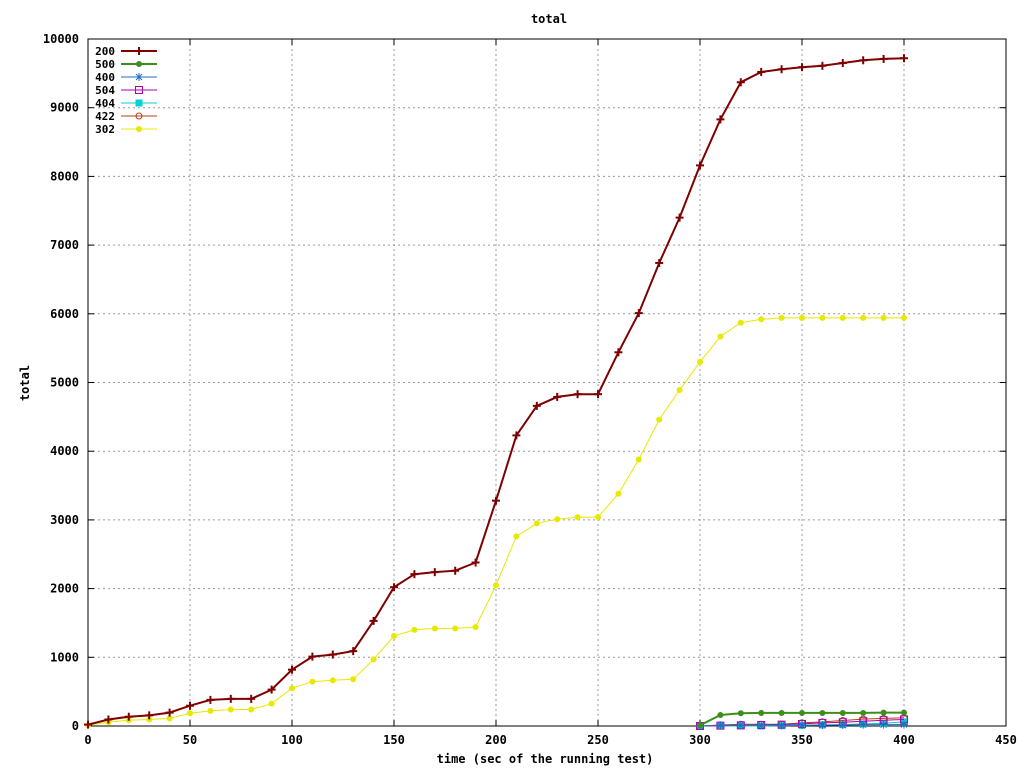 The width and height of the screenshot is (1024, 768). What do you see at coordinates (64, 520) in the screenshot?
I see `y-tick-label: 3000` at bounding box center [64, 520].